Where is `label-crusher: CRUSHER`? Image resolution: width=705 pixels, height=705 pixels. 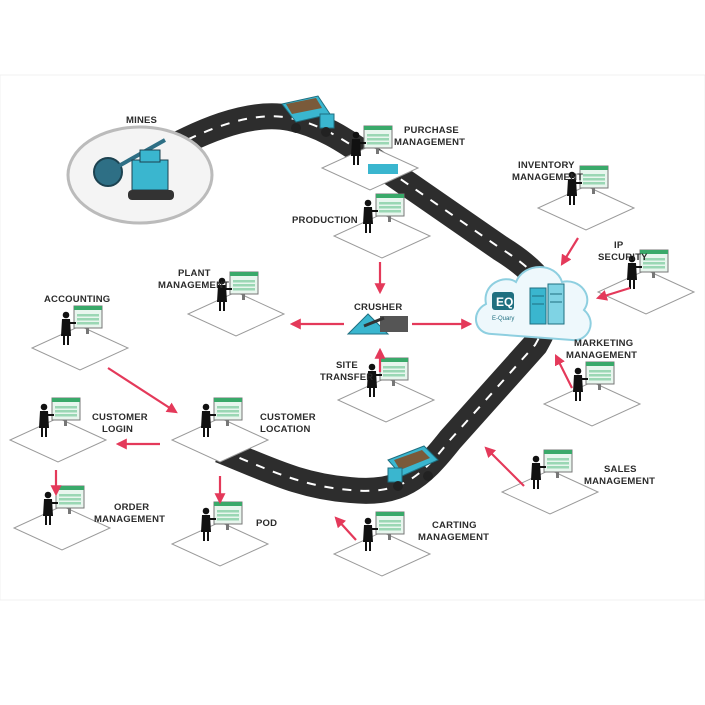
label-crusher: CRUSHER is located at coordinates (378, 307).